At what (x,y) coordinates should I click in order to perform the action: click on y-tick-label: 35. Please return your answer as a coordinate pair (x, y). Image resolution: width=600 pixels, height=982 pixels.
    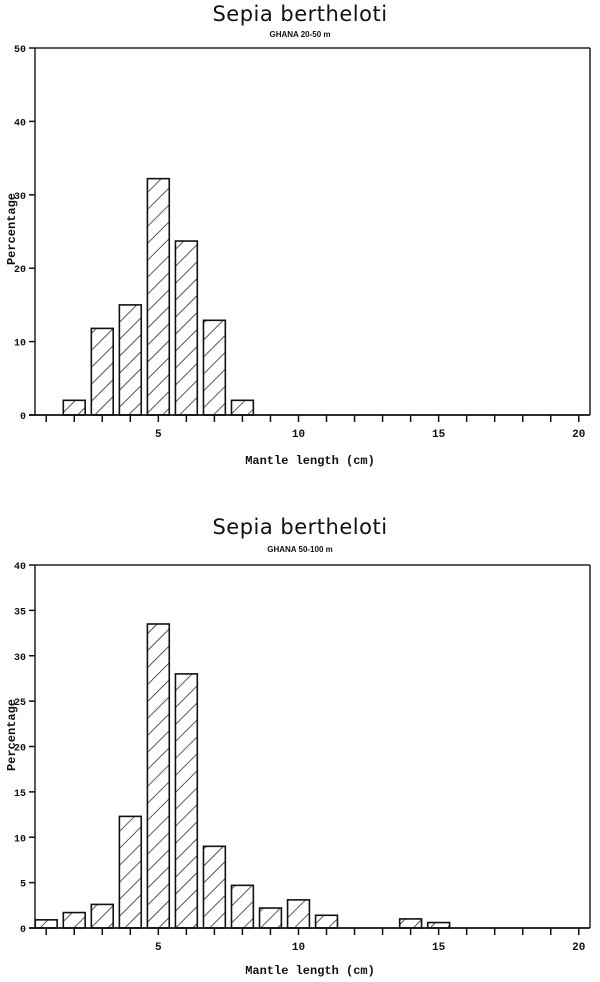
    Looking at the image, I should click on (20, 612).